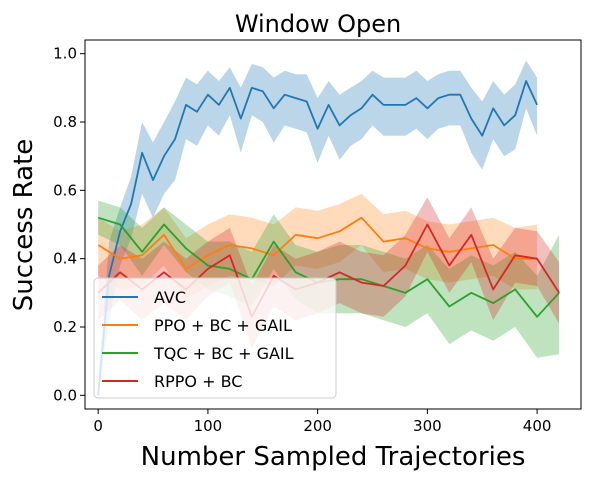 The height and width of the screenshot is (482, 590). What do you see at coordinates (223, 325) in the screenshot?
I see `legend-label-ppo-bc-gail: PPO + BC + GAIL` at bounding box center [223, 325].